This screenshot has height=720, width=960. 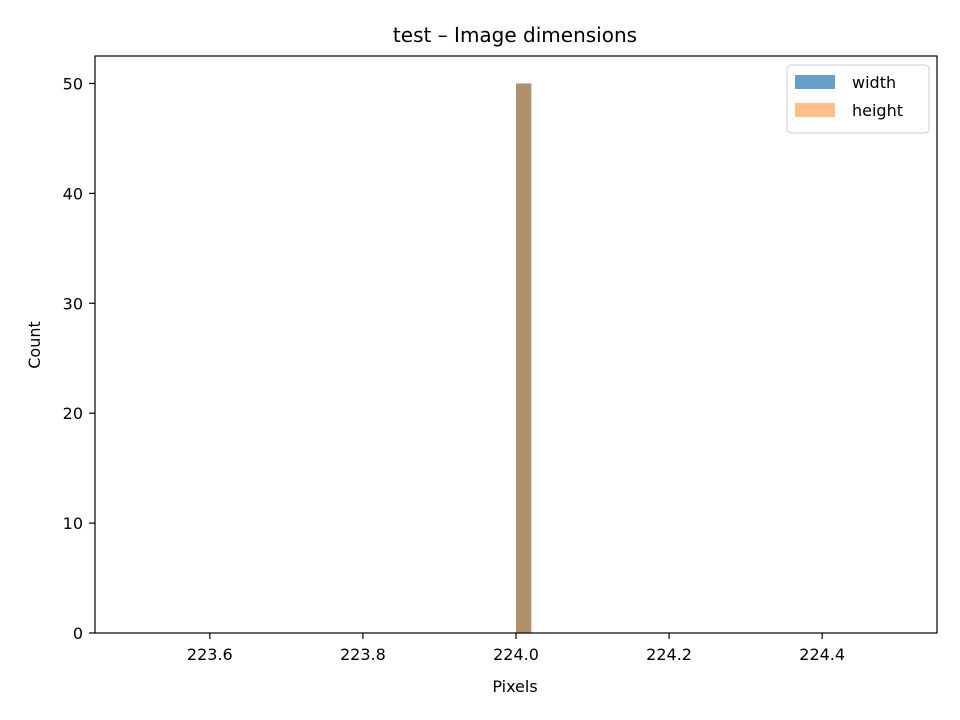 What do you see at coordinates (73, 523) in the screenshot?
I see `y-tick-label: 10` at bounding box center [73, 523].